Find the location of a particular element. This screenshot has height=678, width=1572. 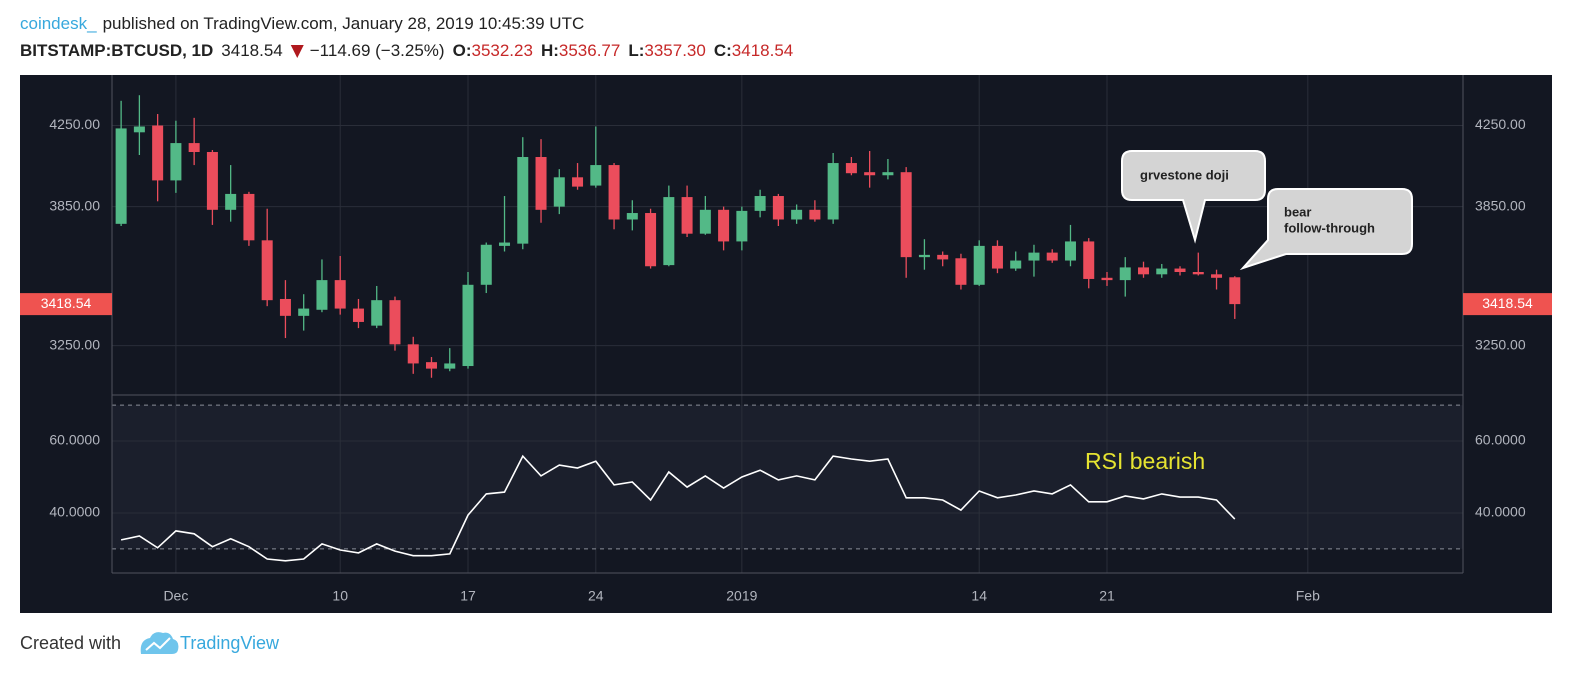

author: coindesk_ is located at coordinates (58, 23).